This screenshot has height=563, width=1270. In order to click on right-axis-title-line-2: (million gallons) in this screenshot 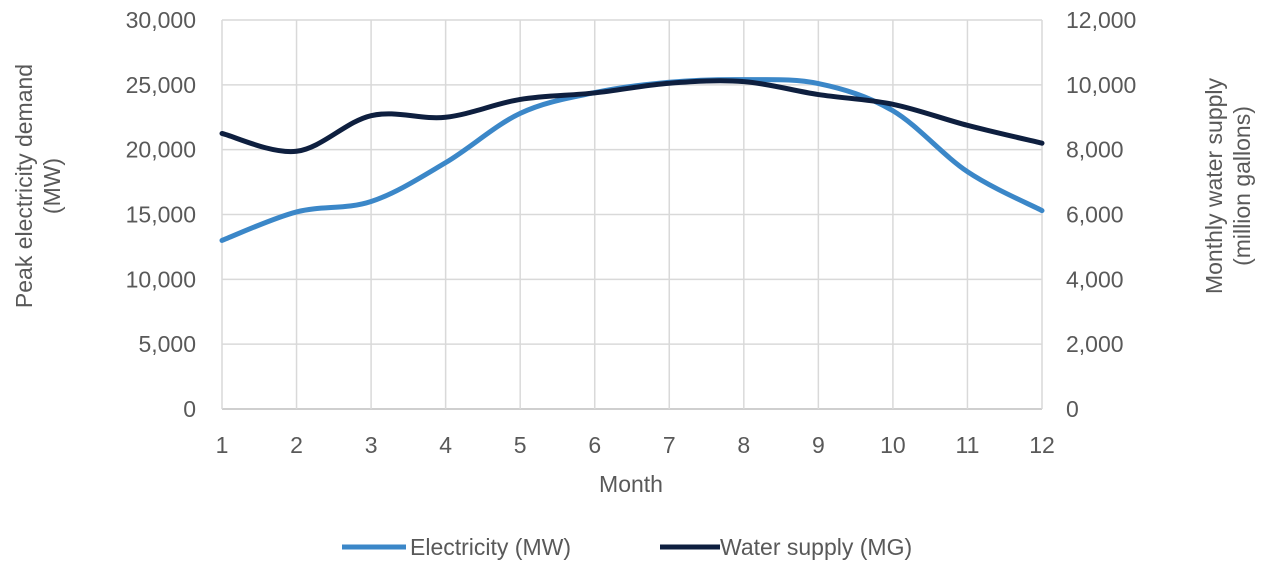, I will do `click(1242, 186)`.